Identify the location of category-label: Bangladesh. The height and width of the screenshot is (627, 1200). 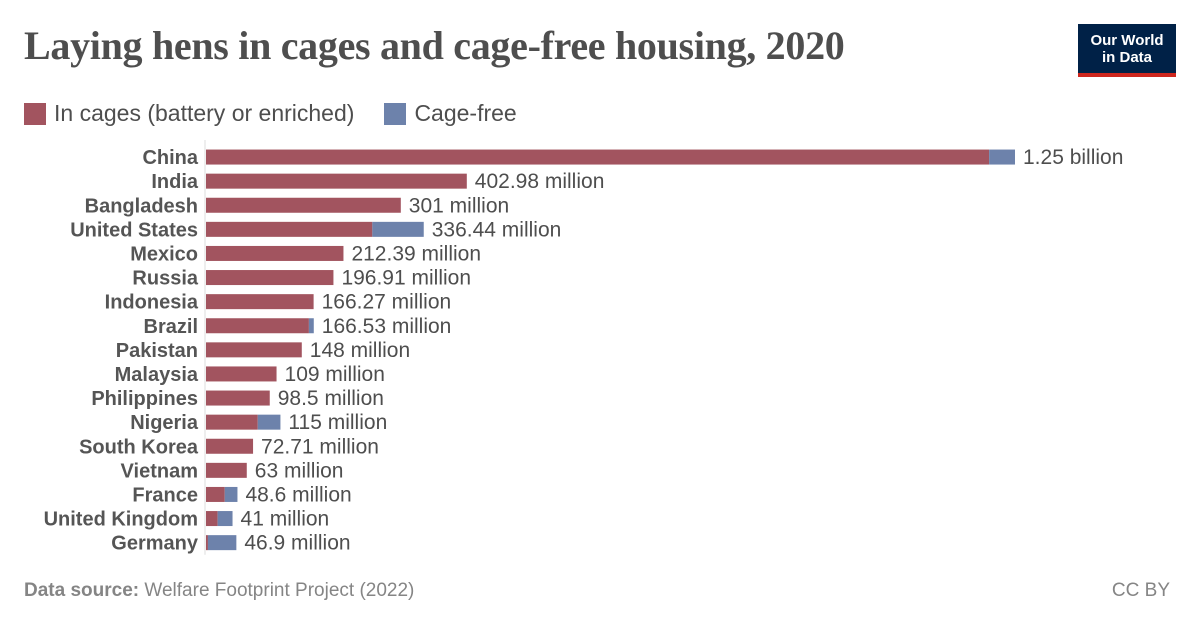
(141, 206).